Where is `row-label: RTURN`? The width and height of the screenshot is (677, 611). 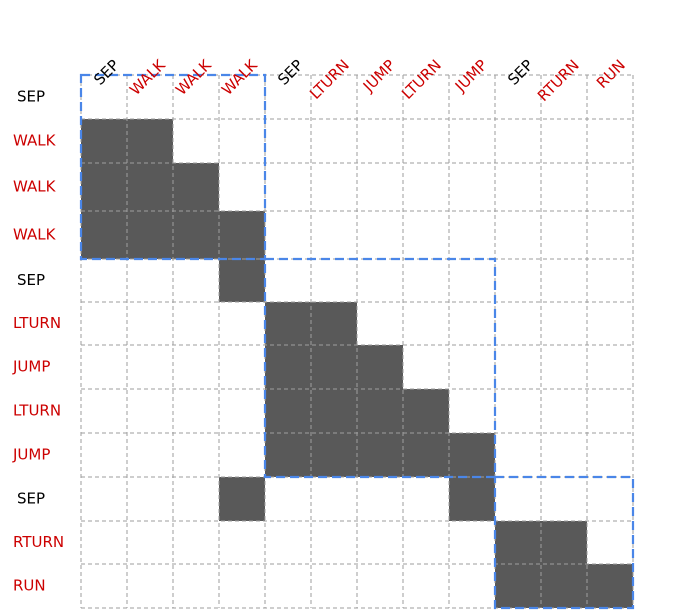
row-label: RTURN is located at coordinates (38, 542).